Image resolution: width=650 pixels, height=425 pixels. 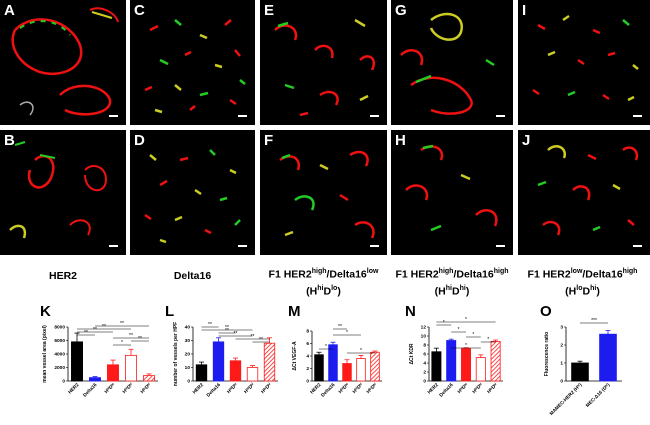 What do you see at coordinates (327, 194) in the screenshot?
I see `micrograph-F` at bounding box center [327, 194].